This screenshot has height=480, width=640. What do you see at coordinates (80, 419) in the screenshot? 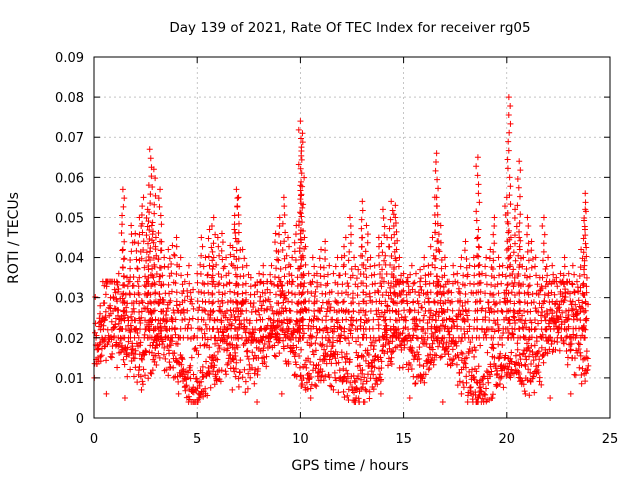
I see `y-tick-label: 0` at bounding box center [80, 419].